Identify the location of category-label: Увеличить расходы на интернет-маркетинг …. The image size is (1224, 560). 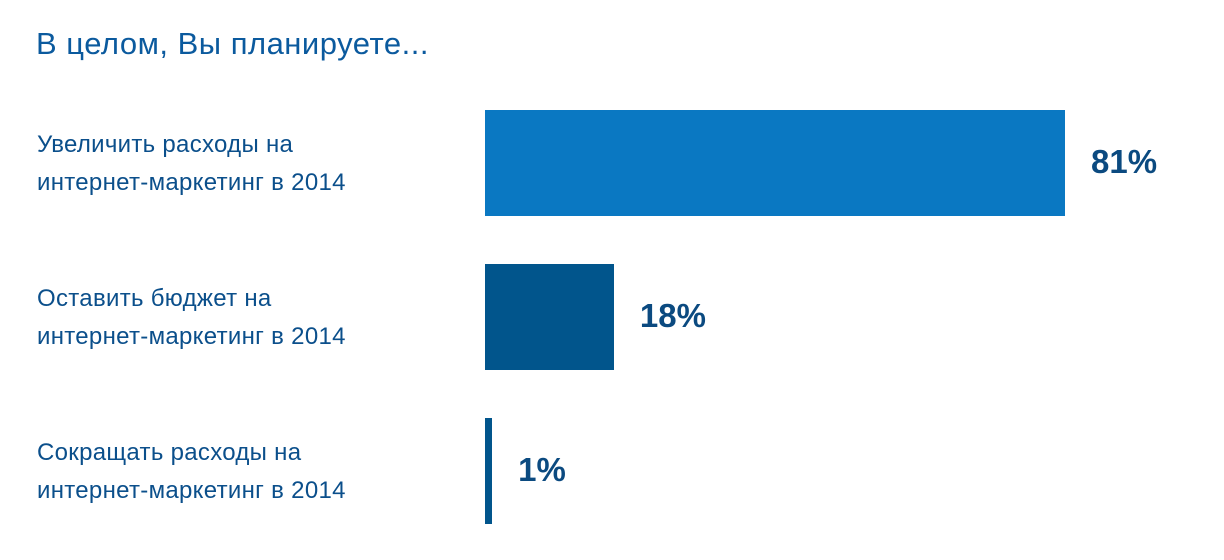
(191, 163).